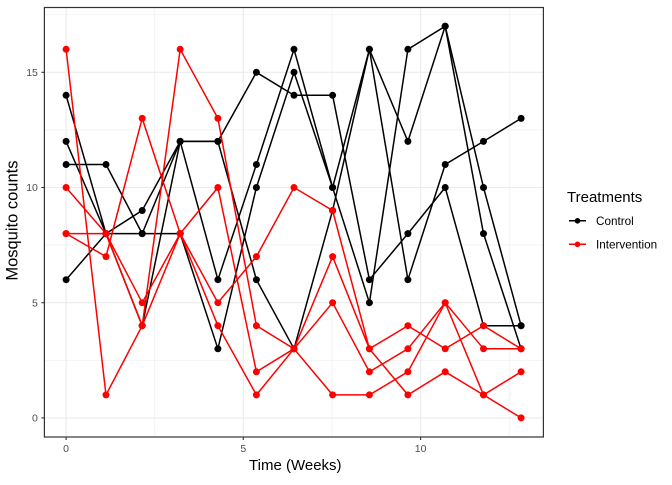  Describe the element at coordinates (295, 465) in the screenshot. I see `svg-text: Time (Weeks)` at that location.